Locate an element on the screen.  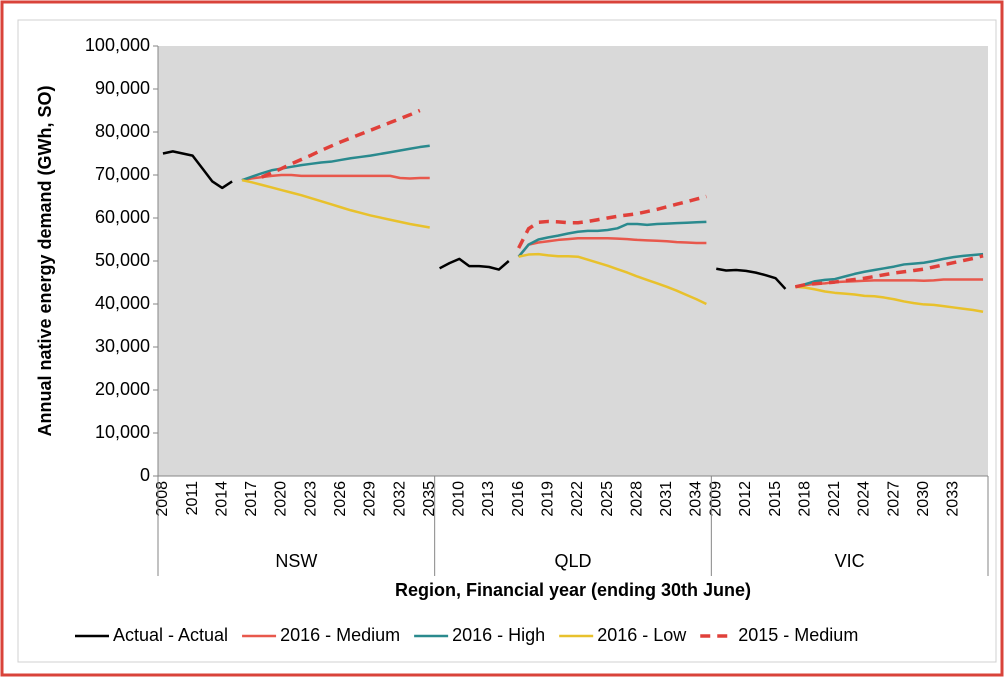
y-tick-label: 20,000 is located at coordinates (122, 389).